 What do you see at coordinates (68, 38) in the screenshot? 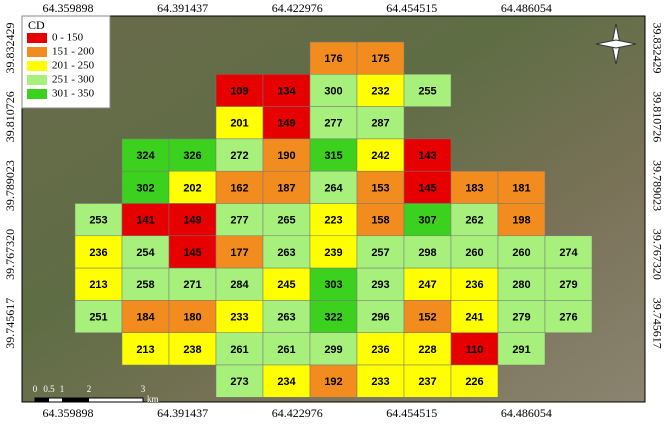
I see `legend-label: 0 - 150` at bounding box center [68, 38].